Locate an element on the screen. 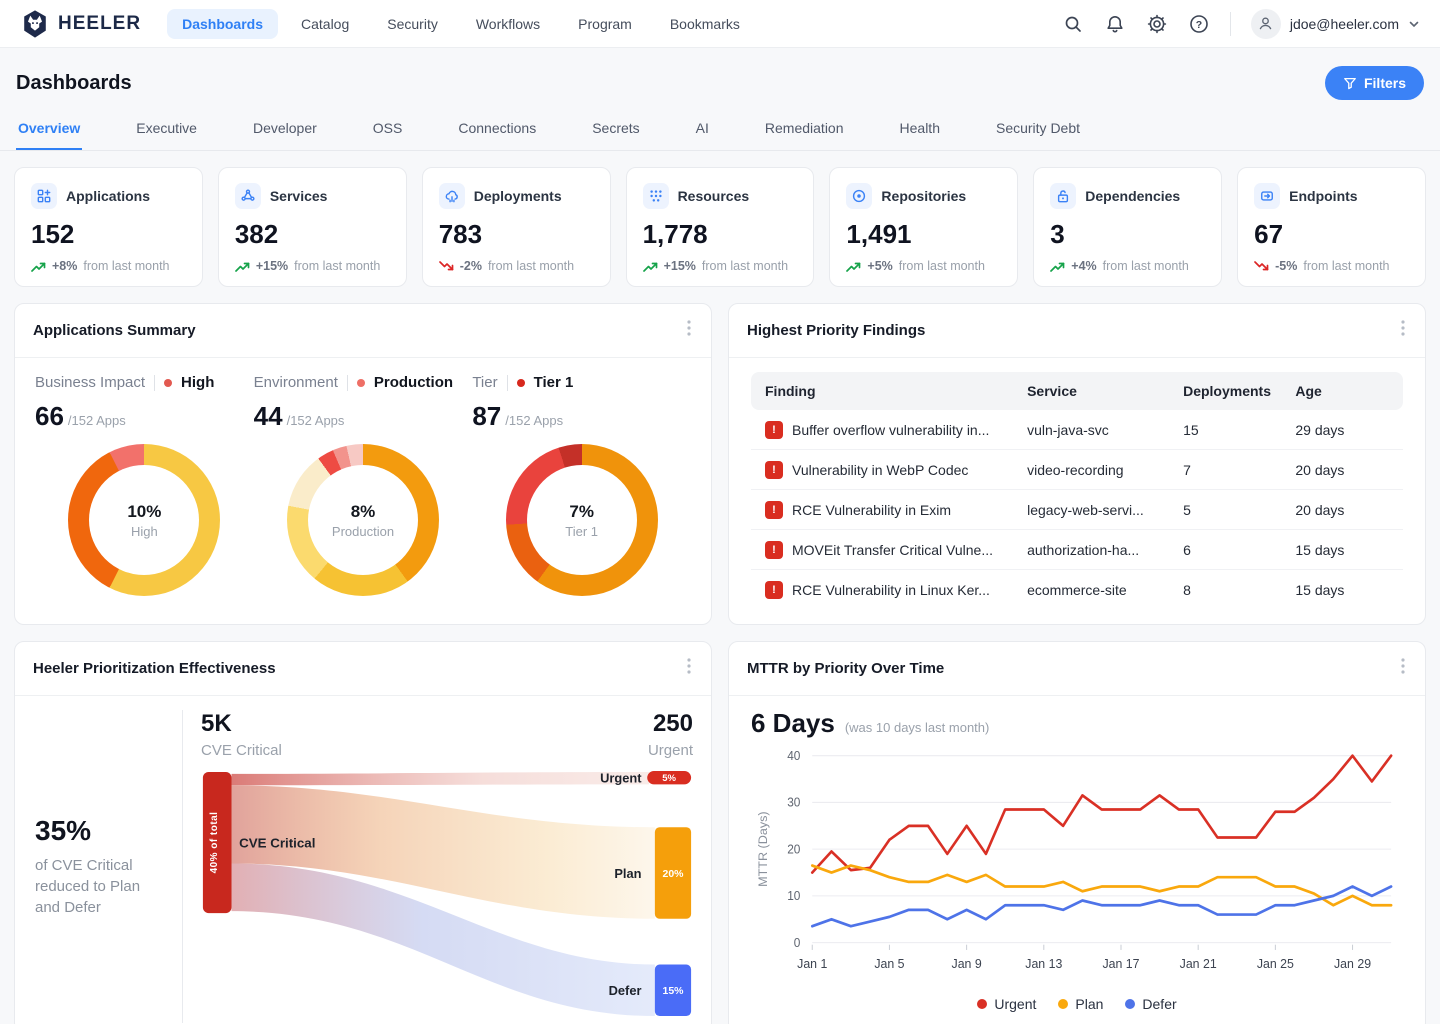  donut-center-label: High is located at coordinates (144, 531).